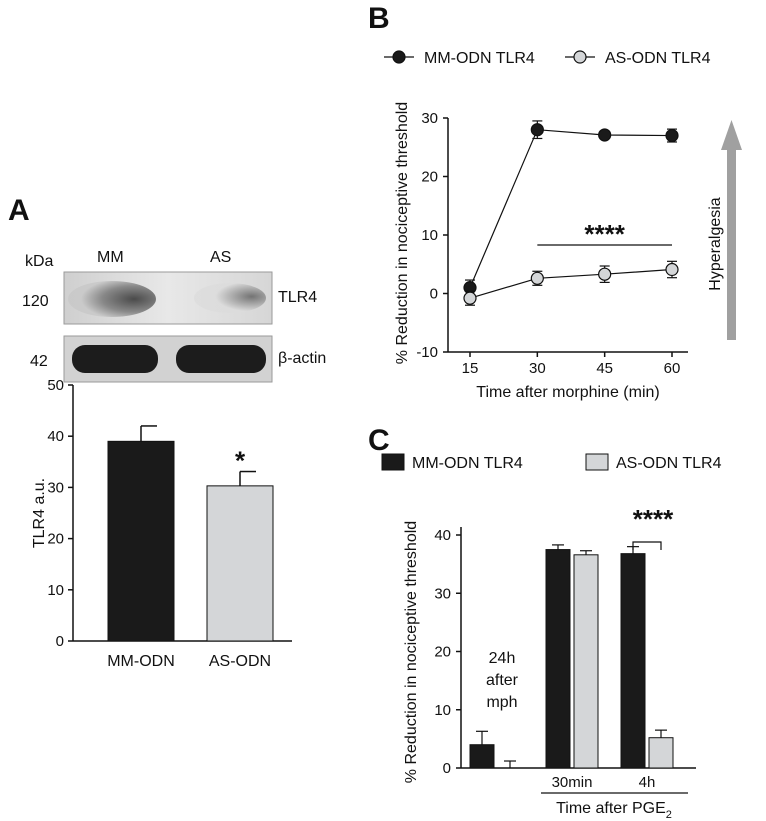  What do you see at coordinates (470, 368) in the screenshot?
I see `b-x-tick-label: 15` at bounding box center [470, 368].